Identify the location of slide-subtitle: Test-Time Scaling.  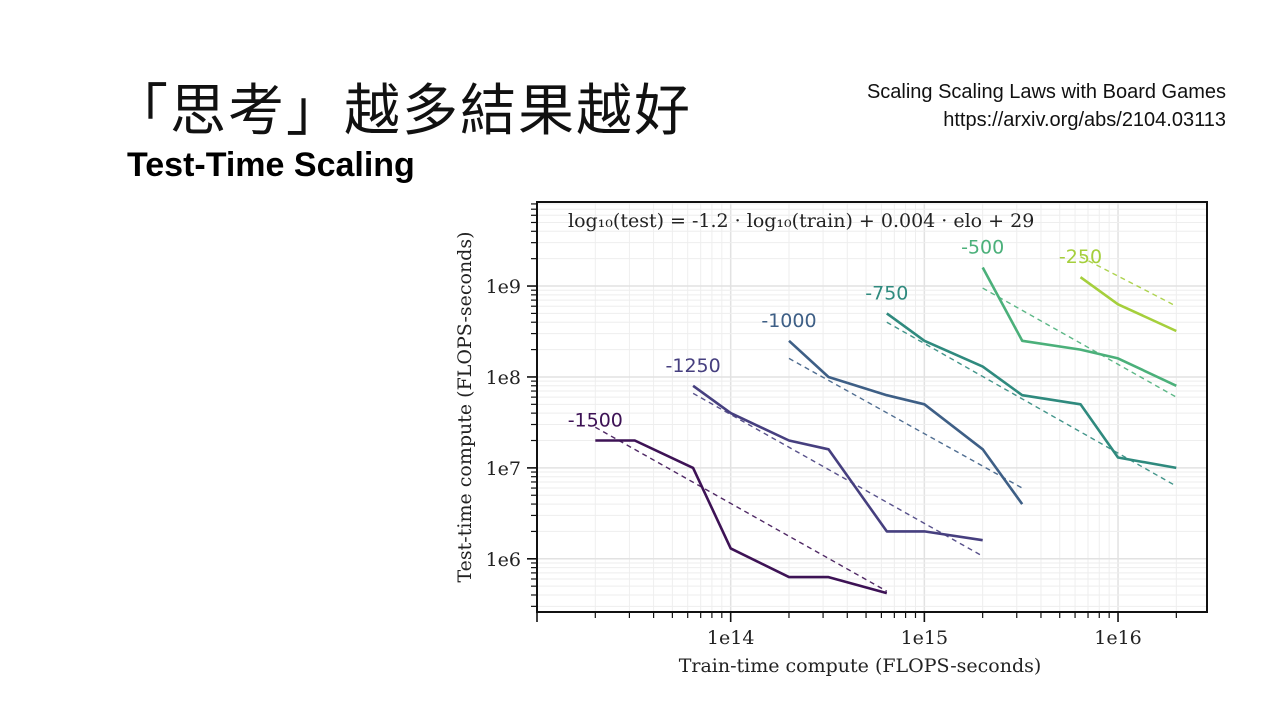
(271, 165).